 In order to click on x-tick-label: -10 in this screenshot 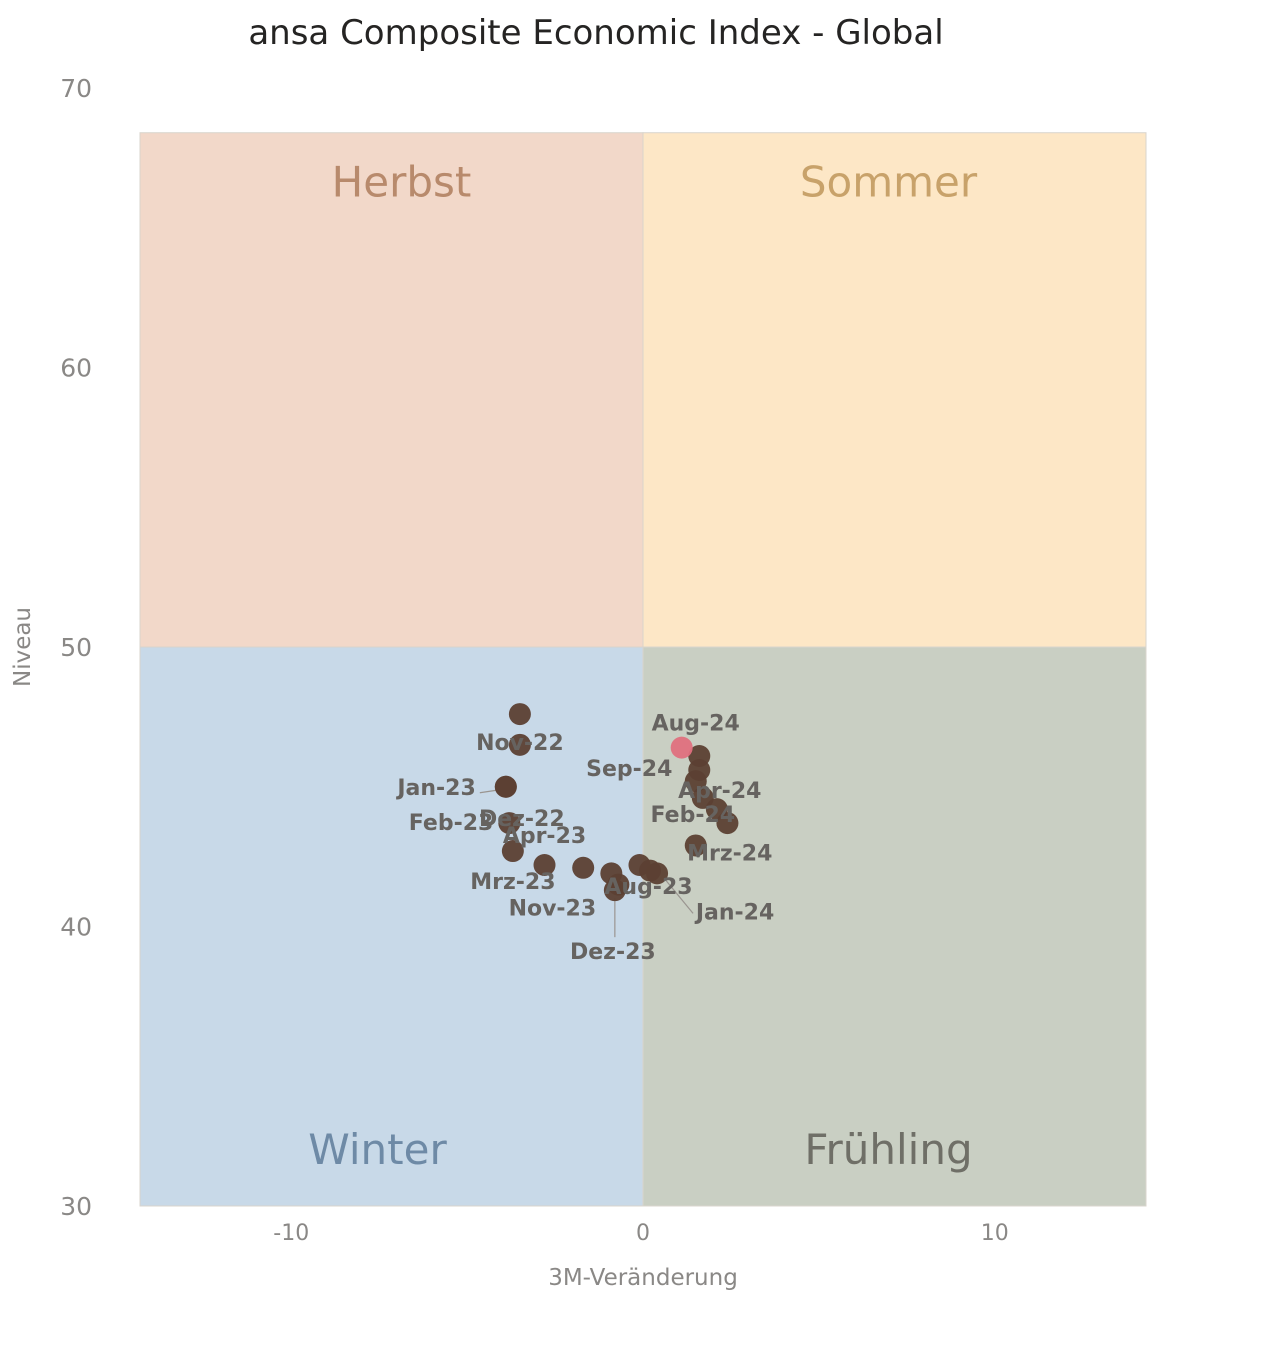, I will do `click(291, 1233)`.